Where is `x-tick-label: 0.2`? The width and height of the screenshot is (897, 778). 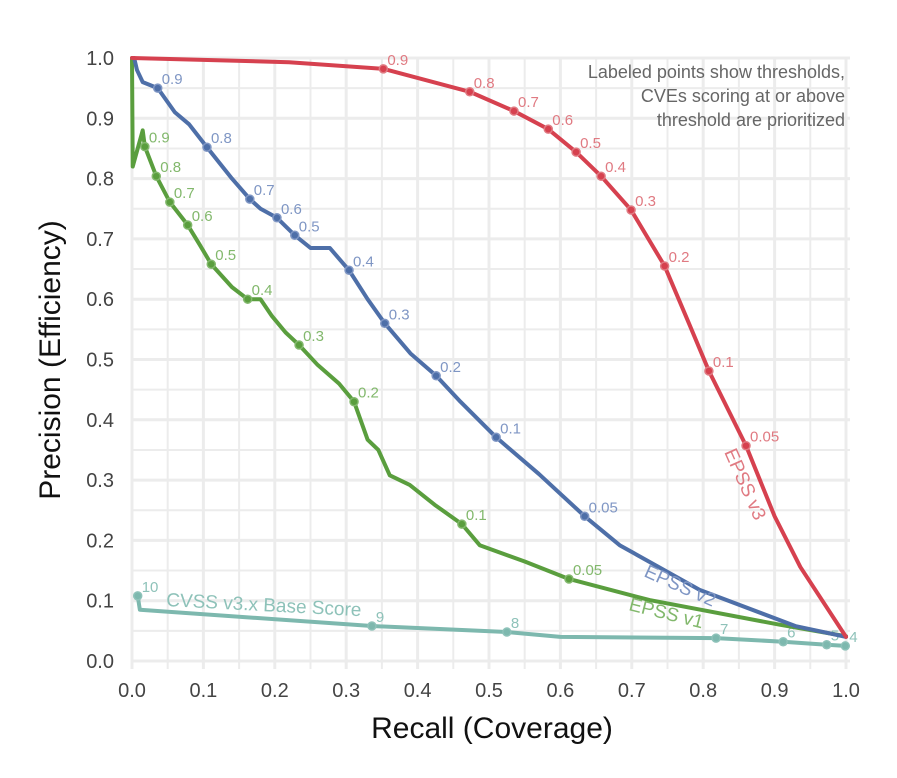 x-tick-label: 0.2 is located at coordinates (275, 691).